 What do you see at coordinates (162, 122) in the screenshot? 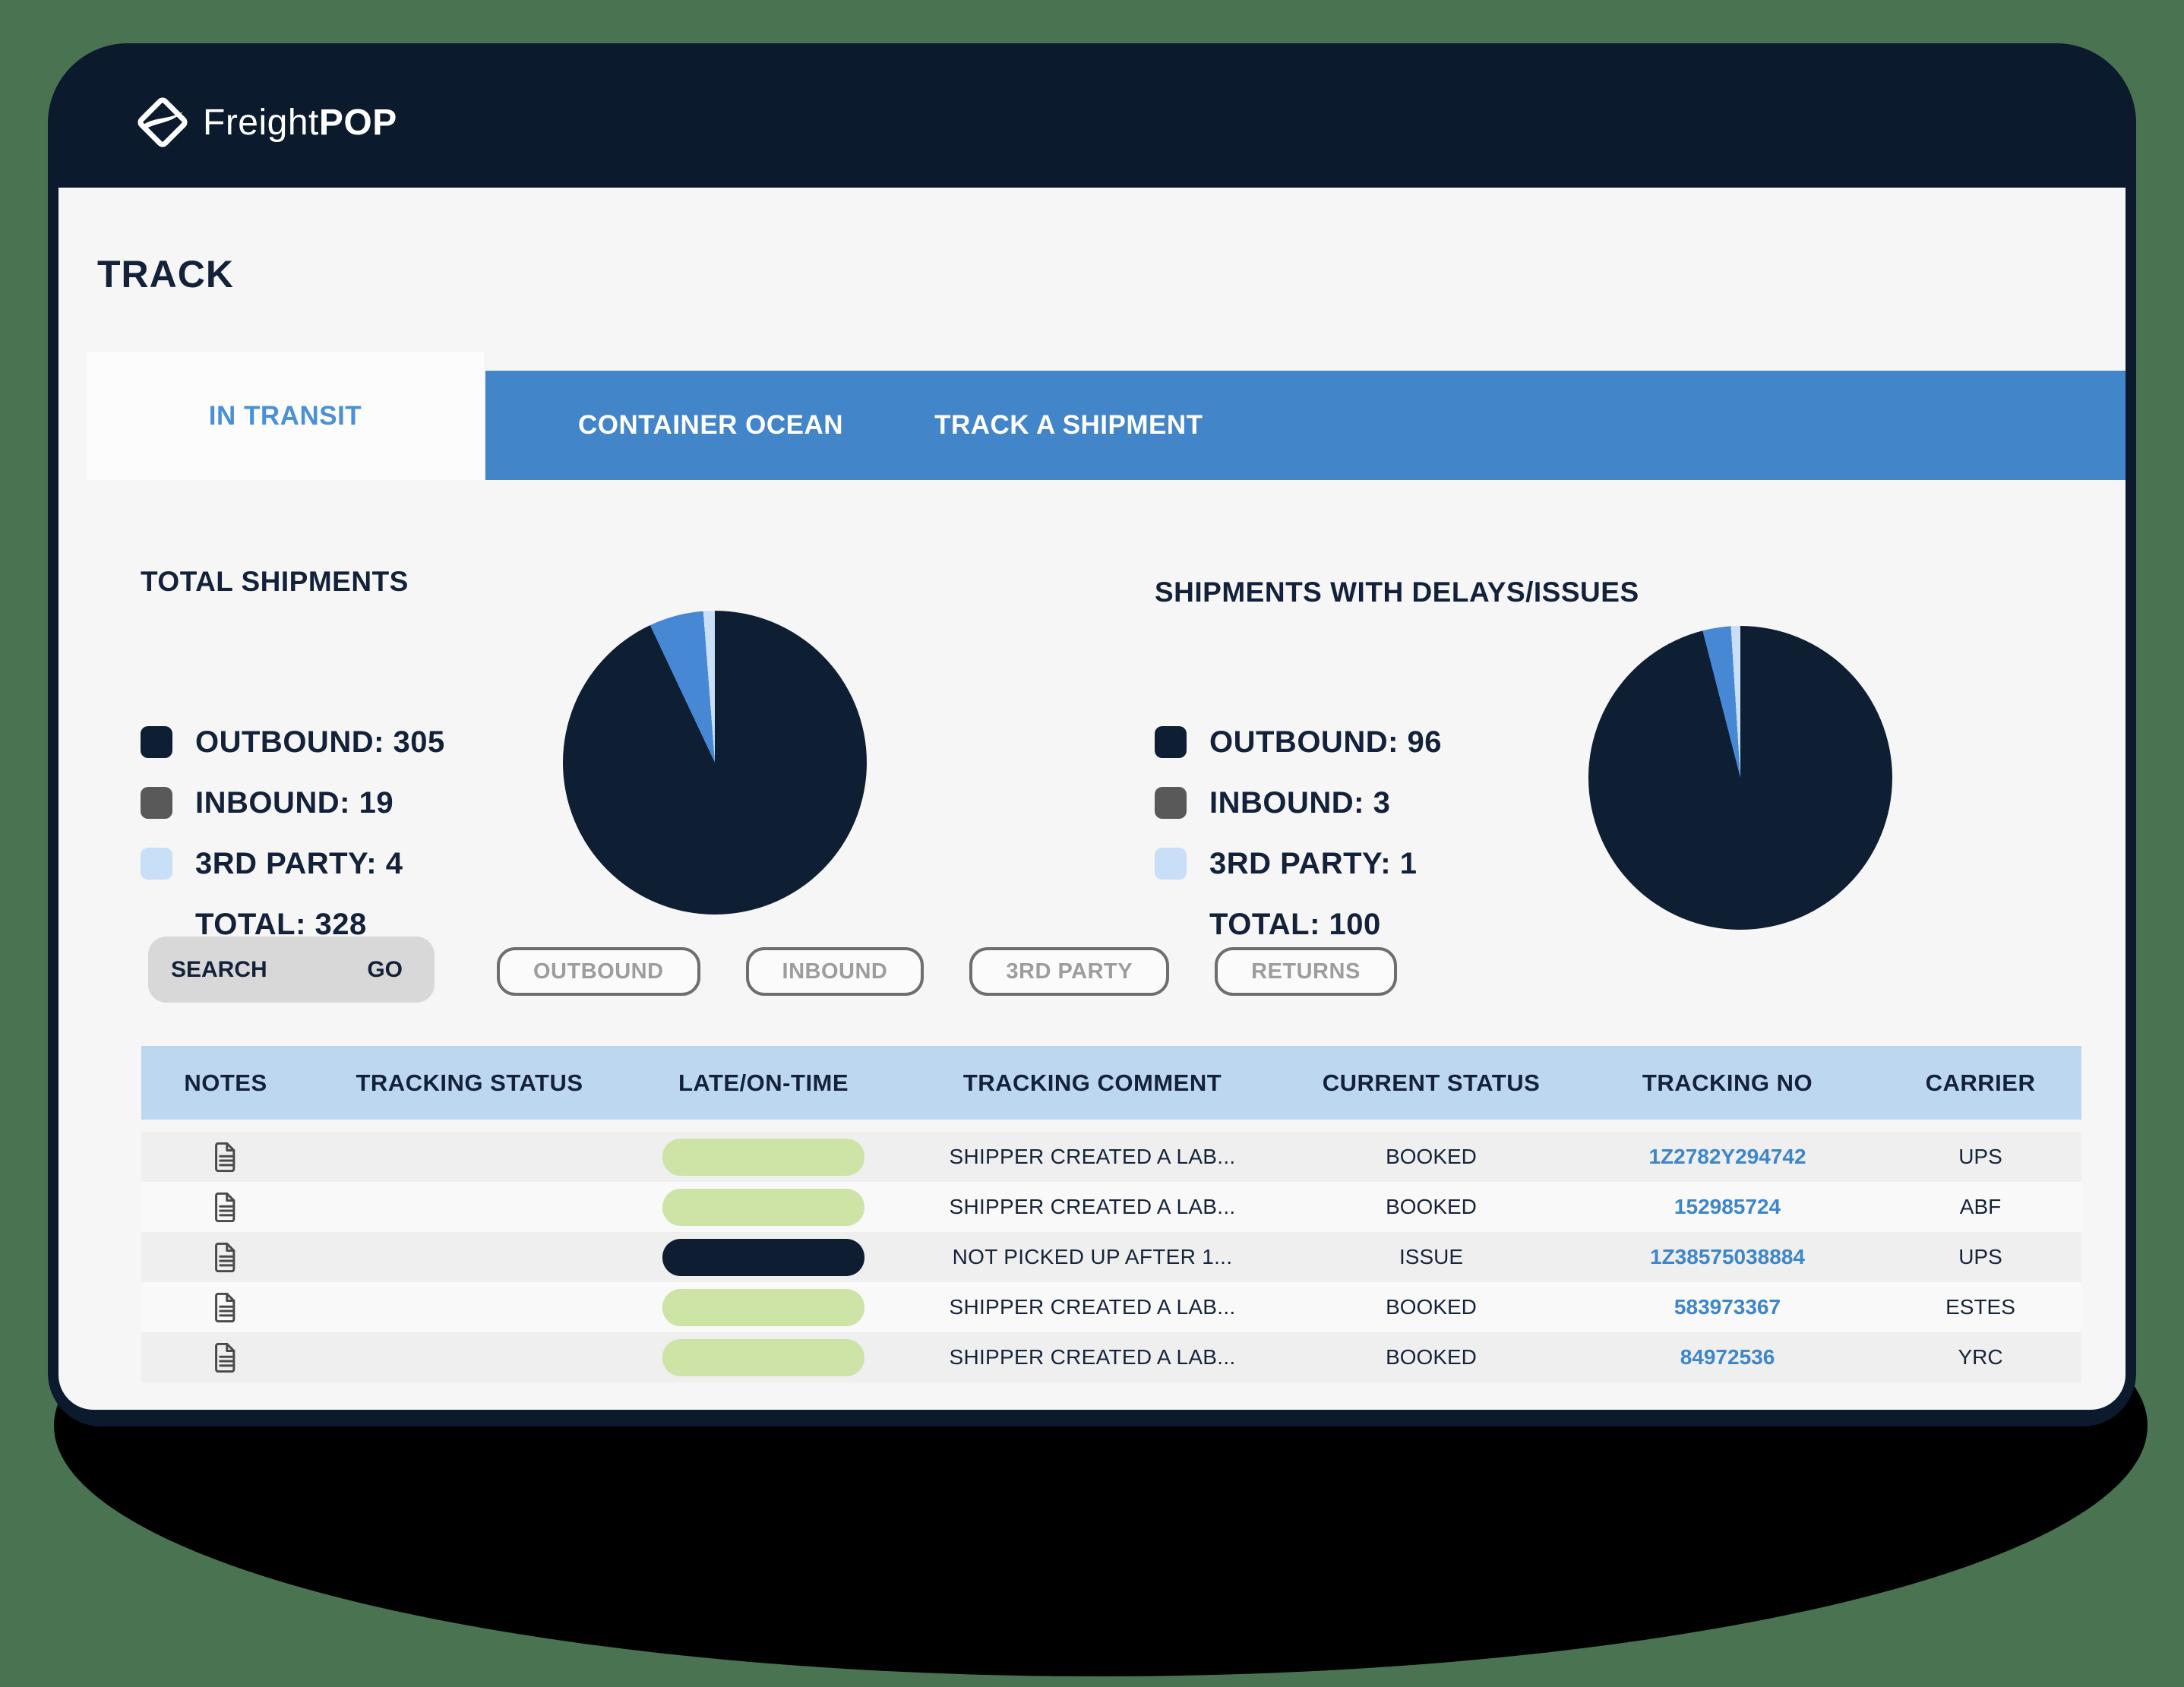
I see `freightpop-diamond-icon` at bounding box center [162, 122].